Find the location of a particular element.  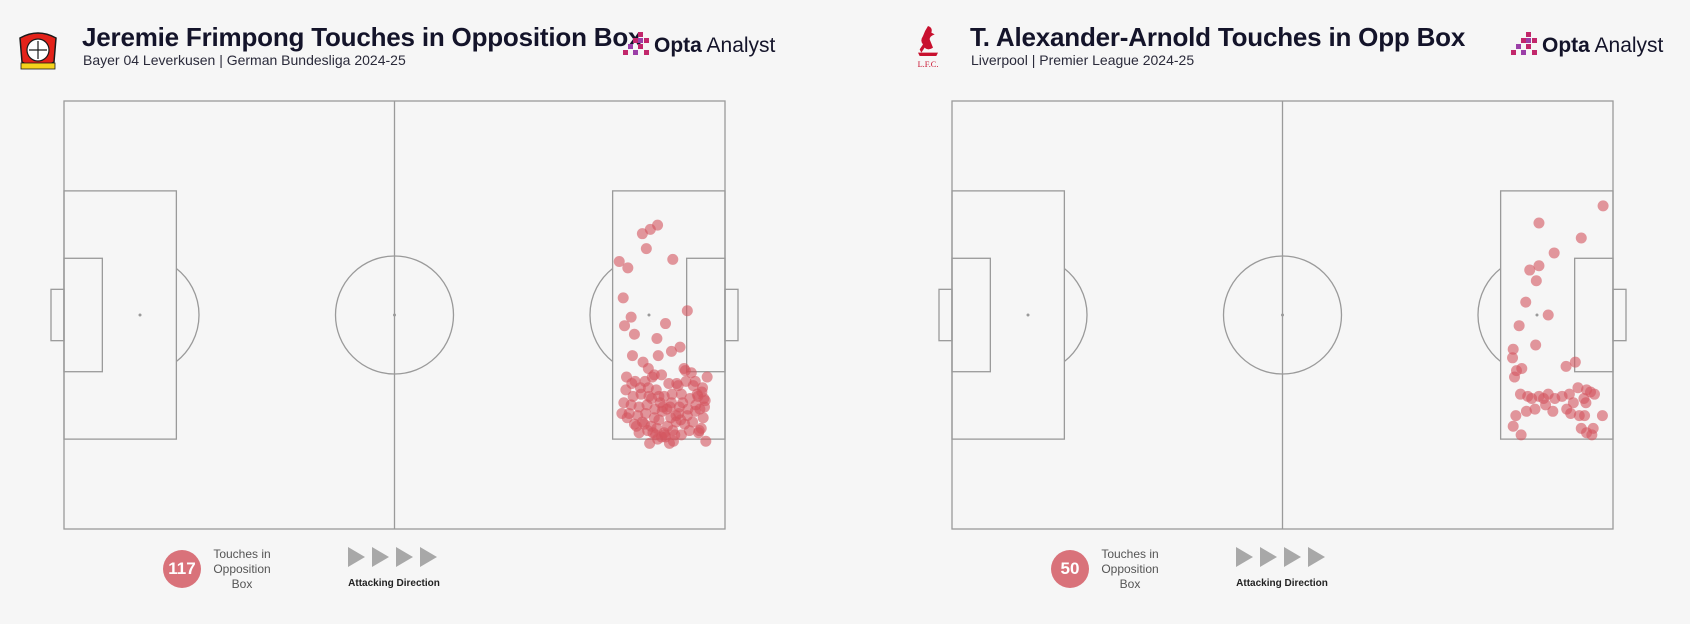

attacking-direction-arrows is located at coordinates (392, 557).